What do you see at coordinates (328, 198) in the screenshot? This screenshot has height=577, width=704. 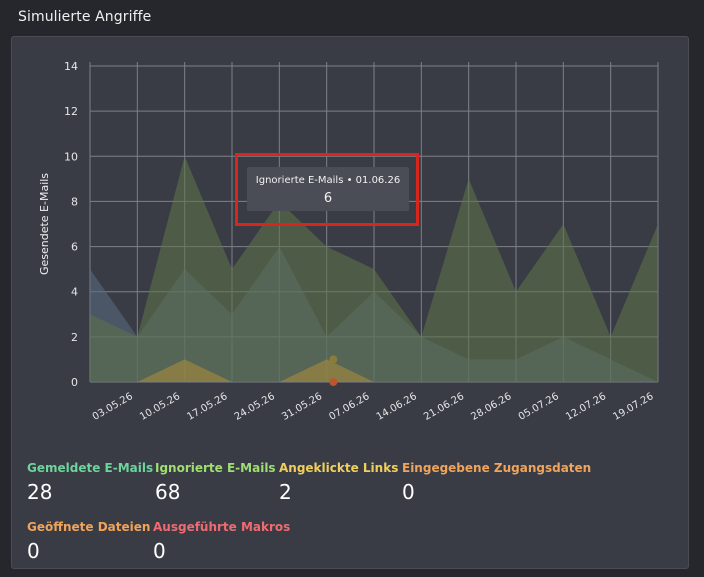 I see `tooltip-value: 6` at bounding box center [328, 198].